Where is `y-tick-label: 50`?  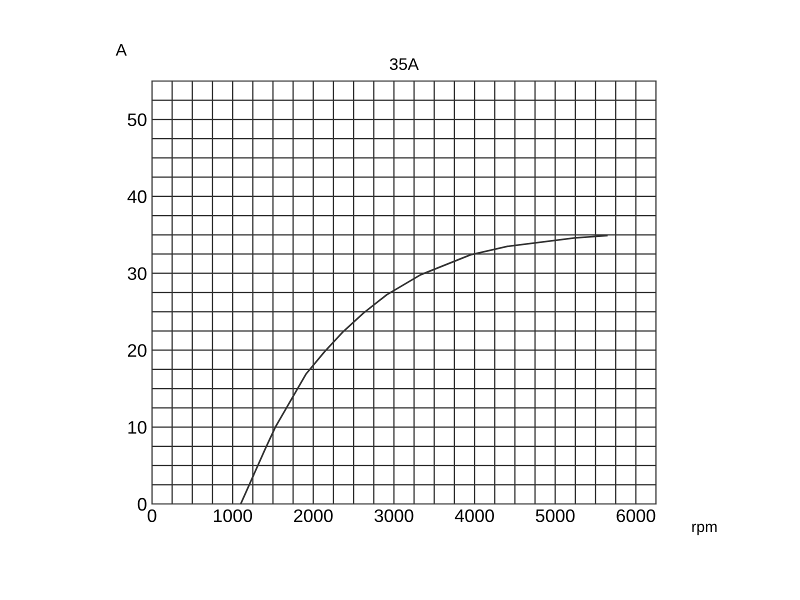 y-tick-label: 50 is located at coordinates (137, 119).